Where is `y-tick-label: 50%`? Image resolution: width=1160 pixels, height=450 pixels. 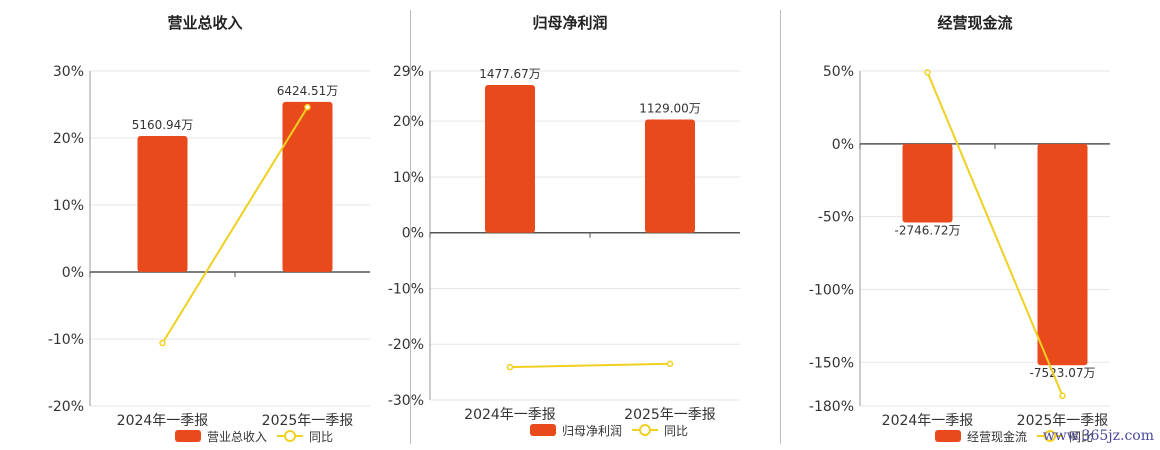 y-tick-label: 50% is located at coordinates (838, 72).